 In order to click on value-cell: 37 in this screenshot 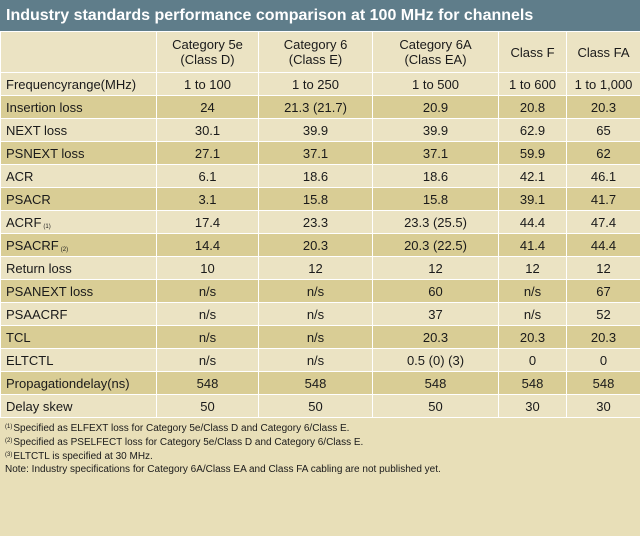, I will do `click(435, 314)`.